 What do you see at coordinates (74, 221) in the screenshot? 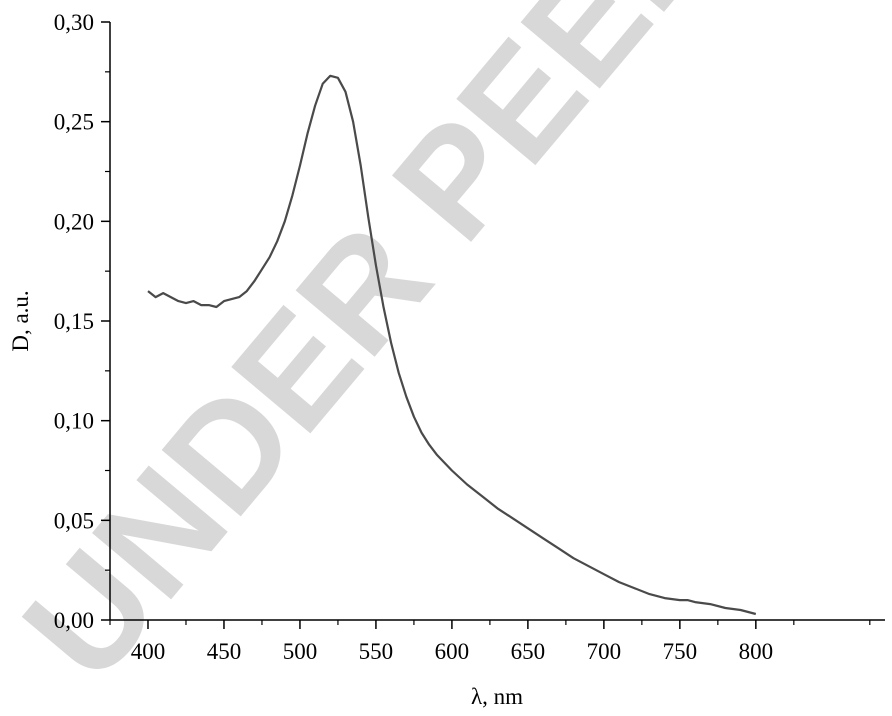
I see `y-tick-label: 0,20` at bounding box center [74, 221].